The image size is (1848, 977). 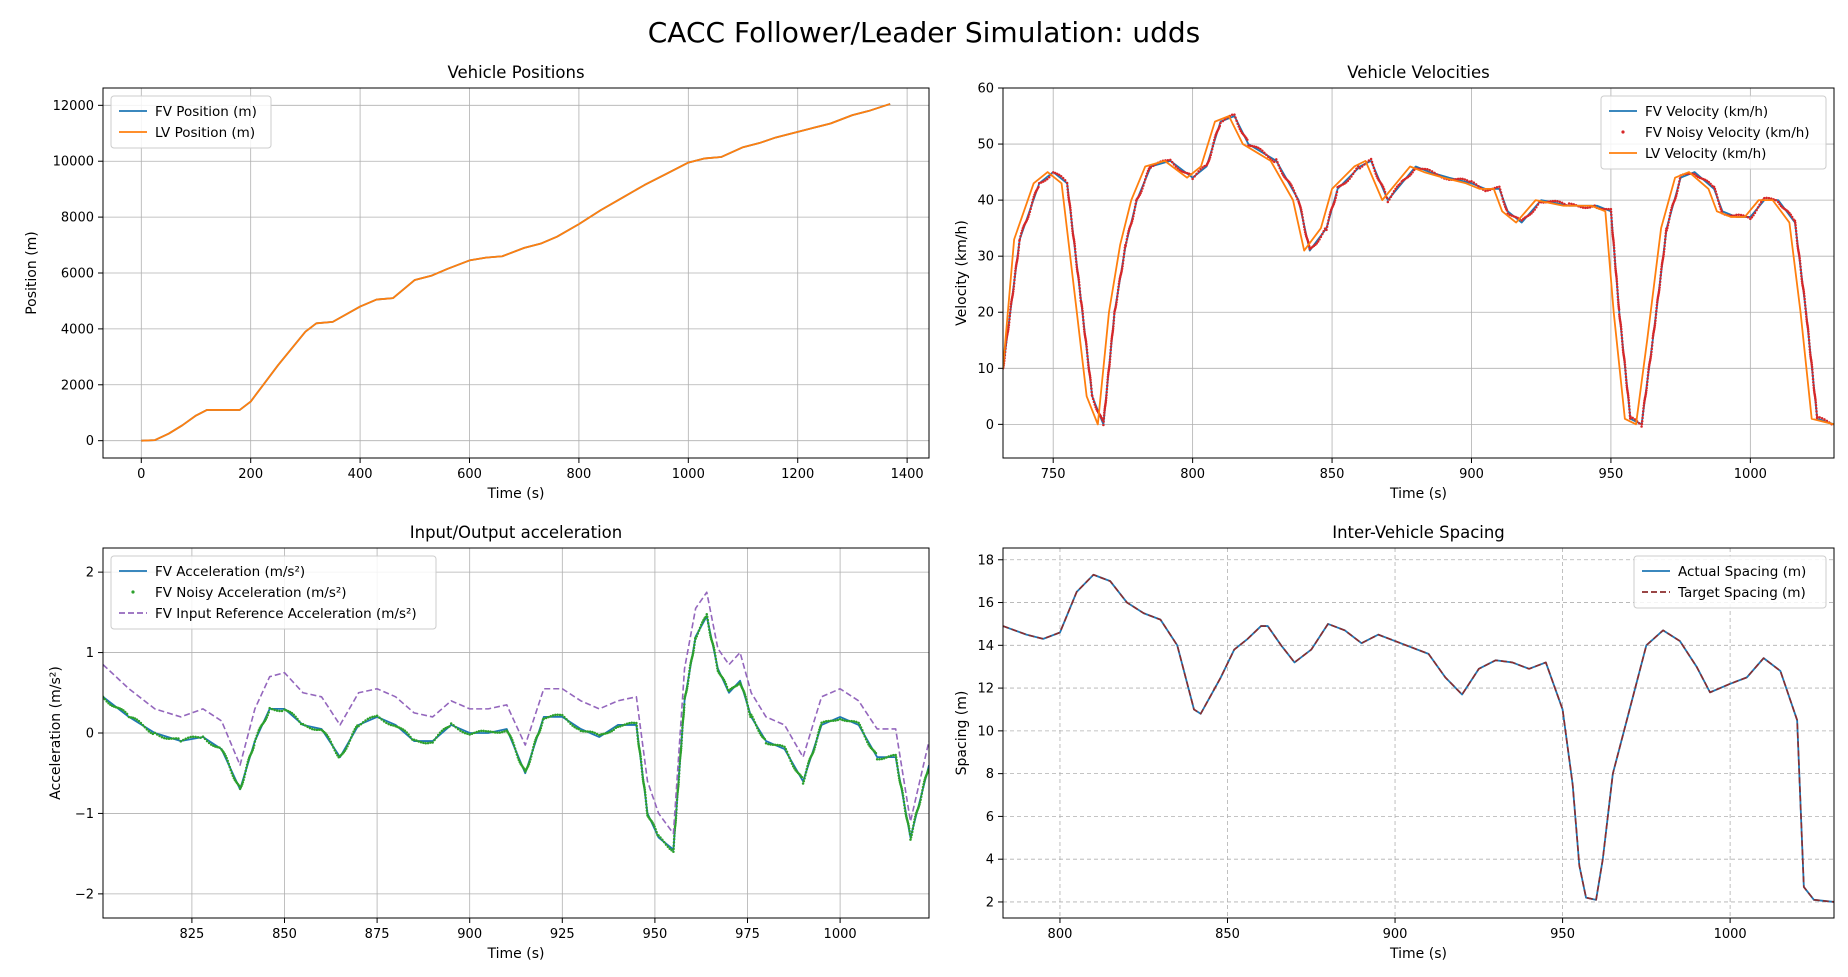 I want to click on y-tick-label: 10, so click(x=985, y=369).